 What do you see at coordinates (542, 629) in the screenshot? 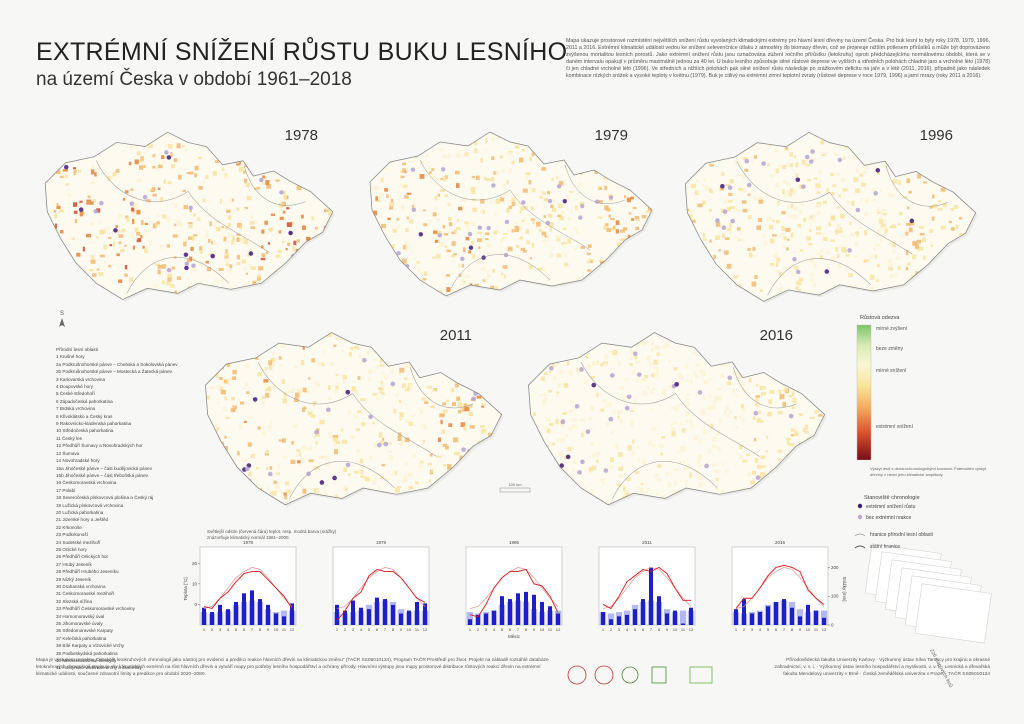
I see `month-label: 10` at bounding box center [542, 629].